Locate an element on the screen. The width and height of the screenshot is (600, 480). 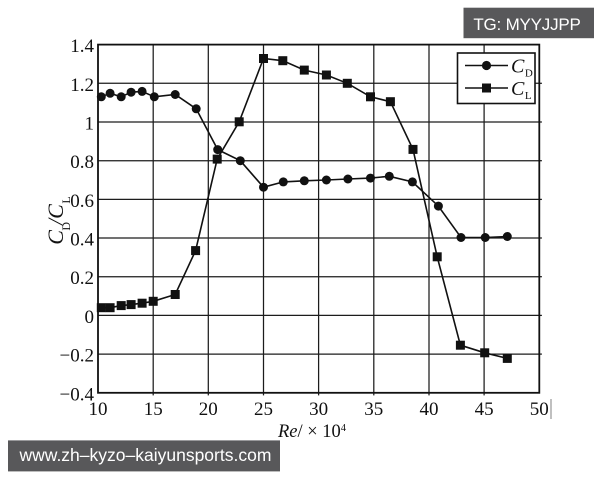
svg-text: 30 is located at coordinates (318, 409).